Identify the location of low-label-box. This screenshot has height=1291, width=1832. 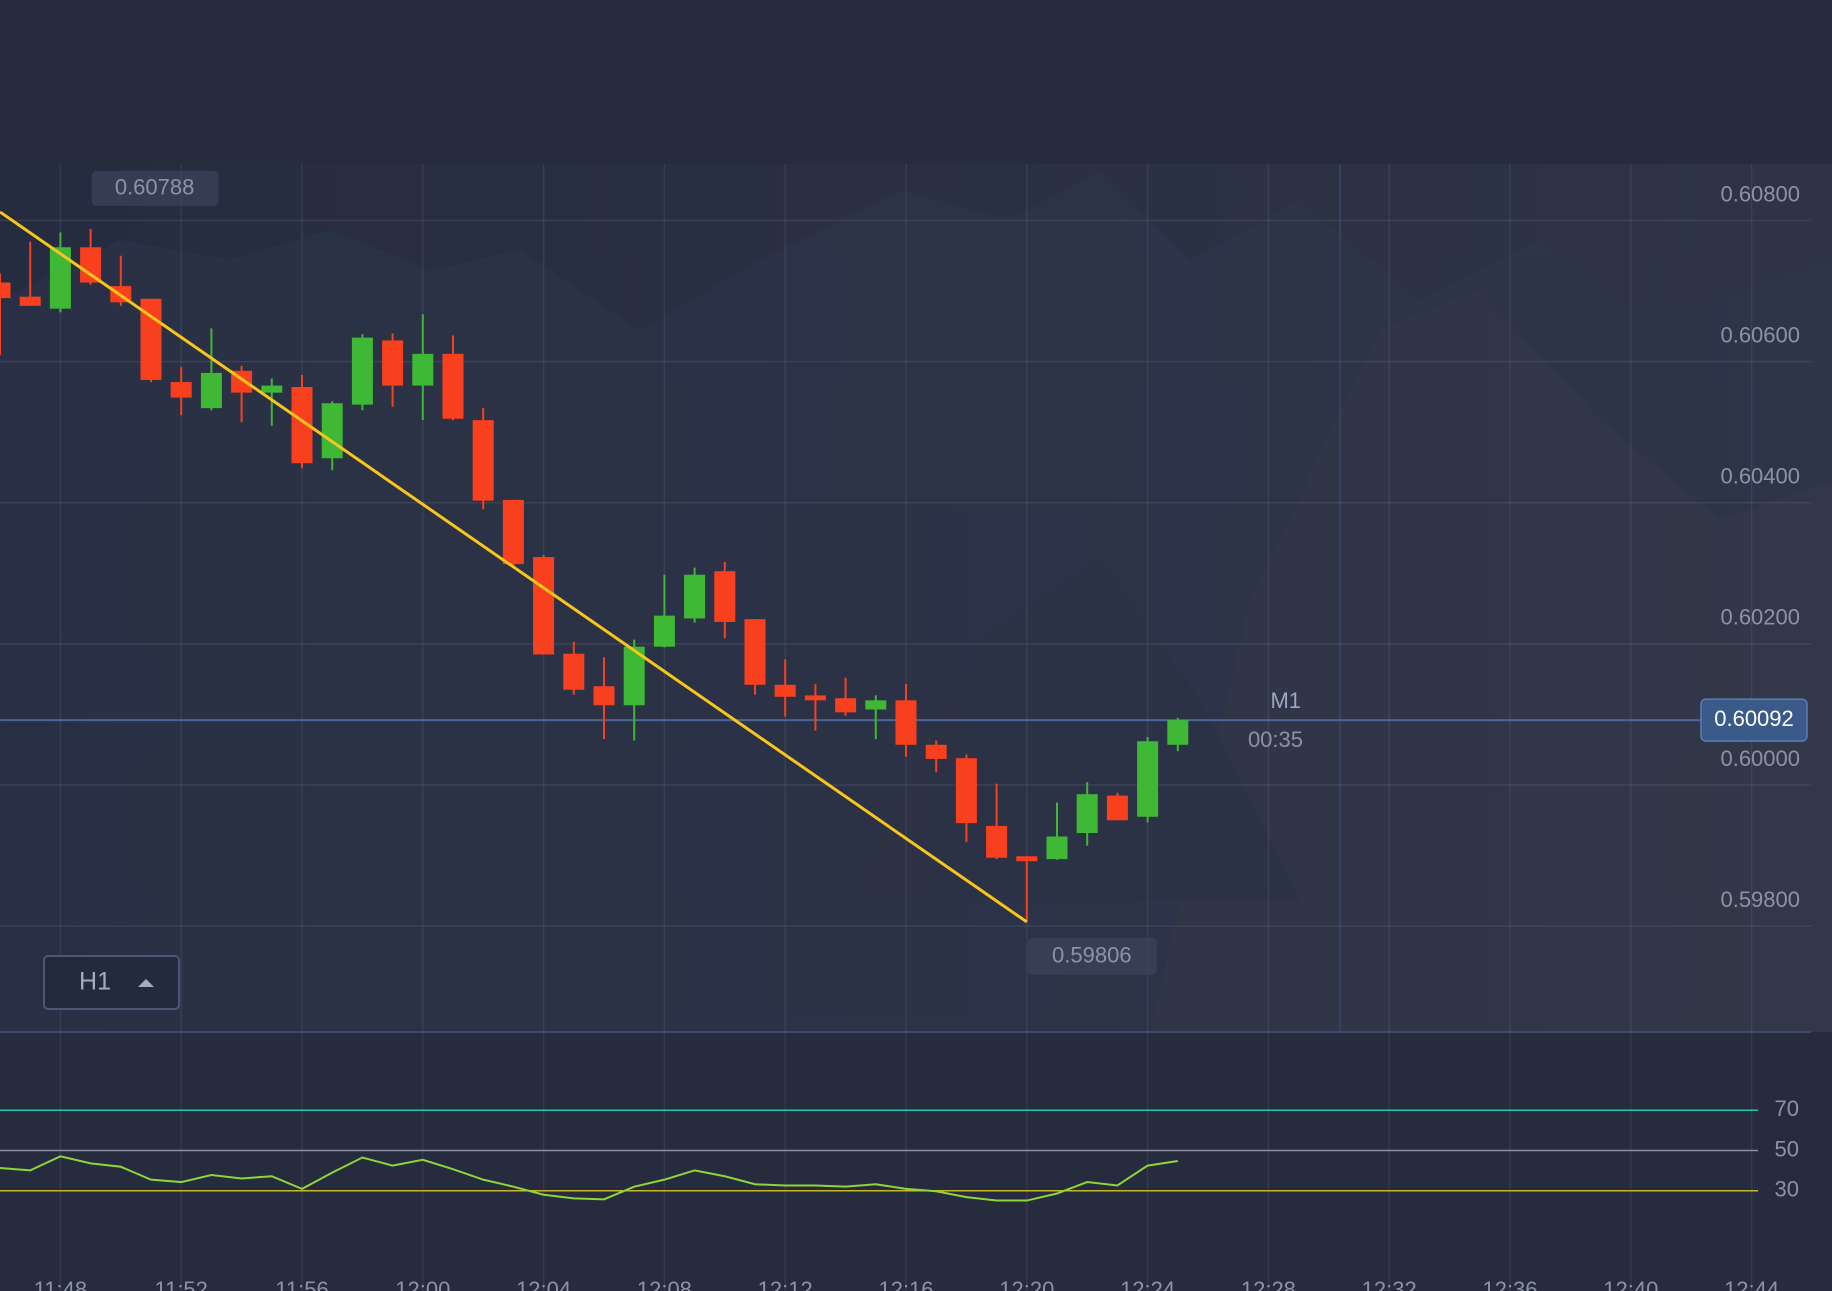
(1092, 956).